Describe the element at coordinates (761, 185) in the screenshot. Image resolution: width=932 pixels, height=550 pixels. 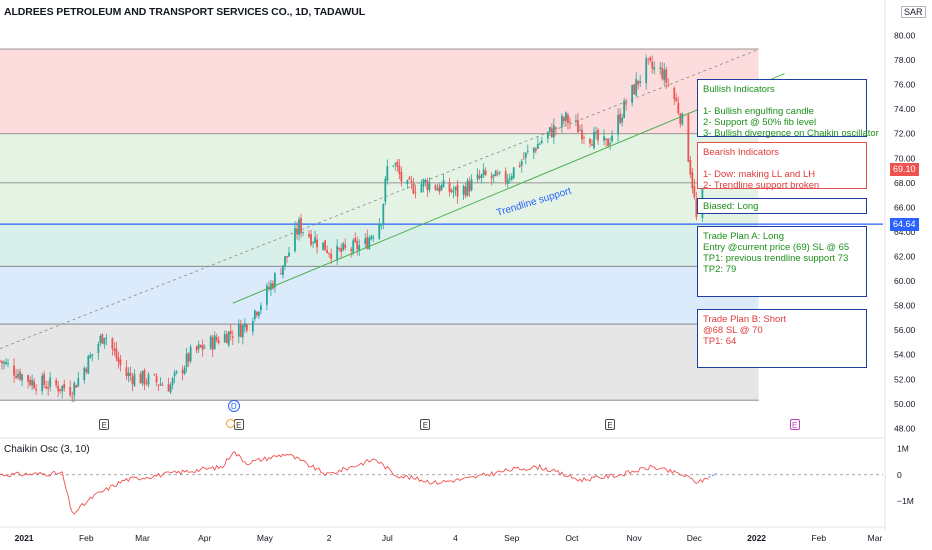
I see `bearish-line: 2- Trendline support broken` at that location.